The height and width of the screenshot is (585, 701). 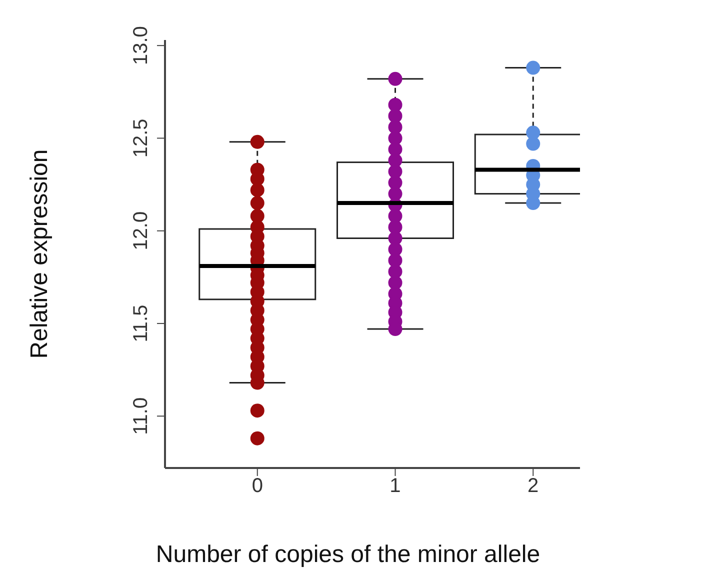 I want to click on x-tick-label: 1, so click(x=395, y=486).